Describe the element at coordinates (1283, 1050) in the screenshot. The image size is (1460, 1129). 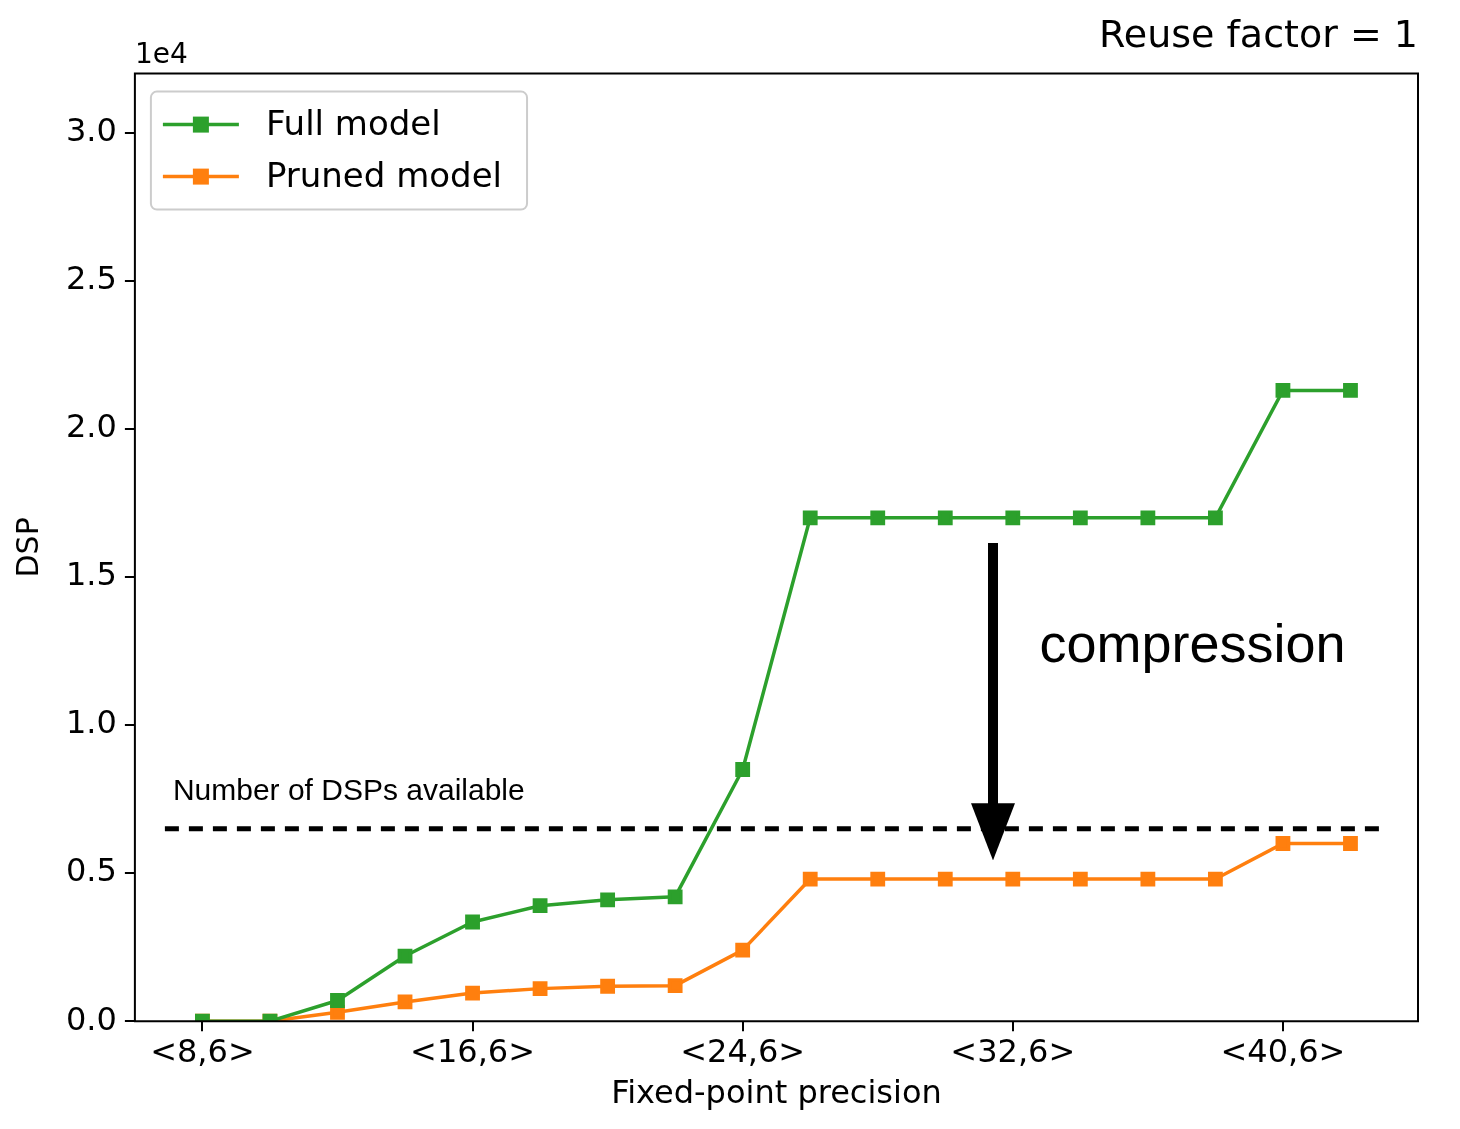
I see `x-tick-label: <40,6>` at that location.